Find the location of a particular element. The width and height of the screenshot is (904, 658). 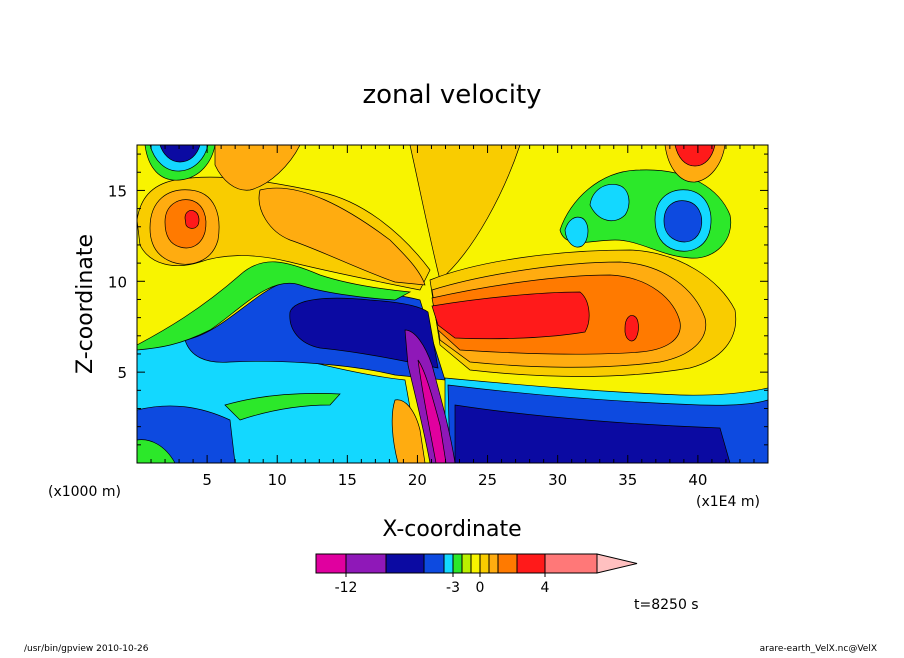

region-top-orange-mid is located at coordinates (342, 236).